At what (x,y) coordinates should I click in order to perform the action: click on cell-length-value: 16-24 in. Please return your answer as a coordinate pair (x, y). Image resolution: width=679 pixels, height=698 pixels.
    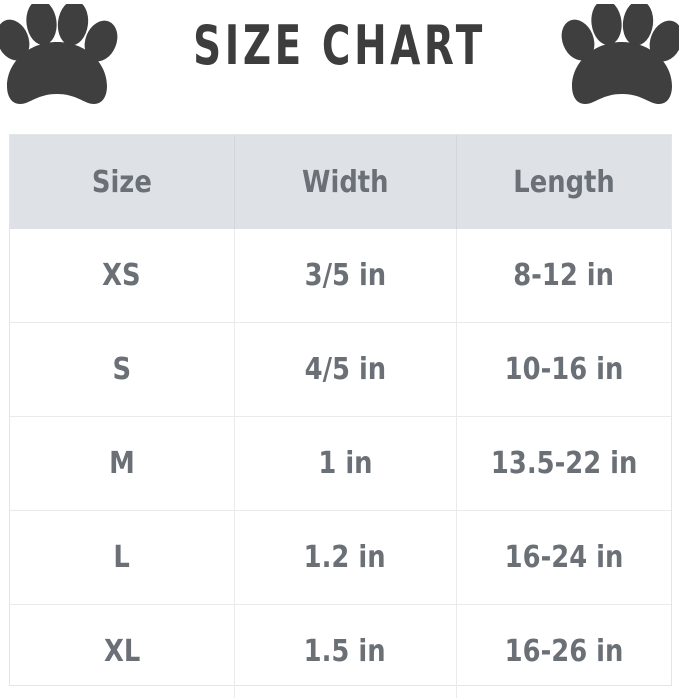
    Looking at the image, I should click on (563, 557).